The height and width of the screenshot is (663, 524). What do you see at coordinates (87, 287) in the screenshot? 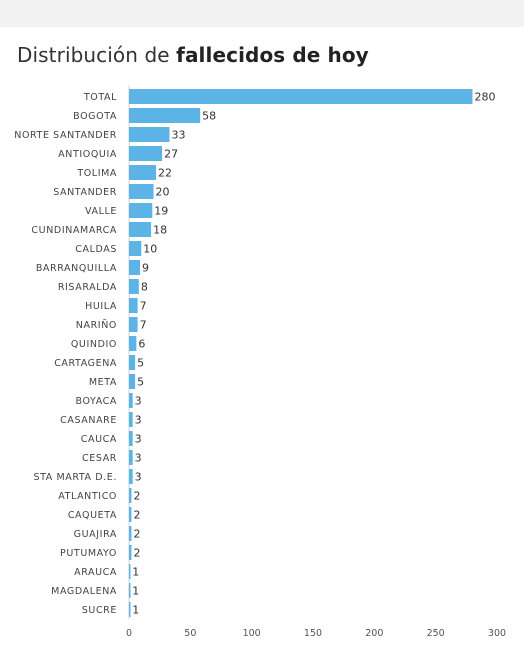
I see `category-label: RISARALDA` at bounding box center [87, 287].